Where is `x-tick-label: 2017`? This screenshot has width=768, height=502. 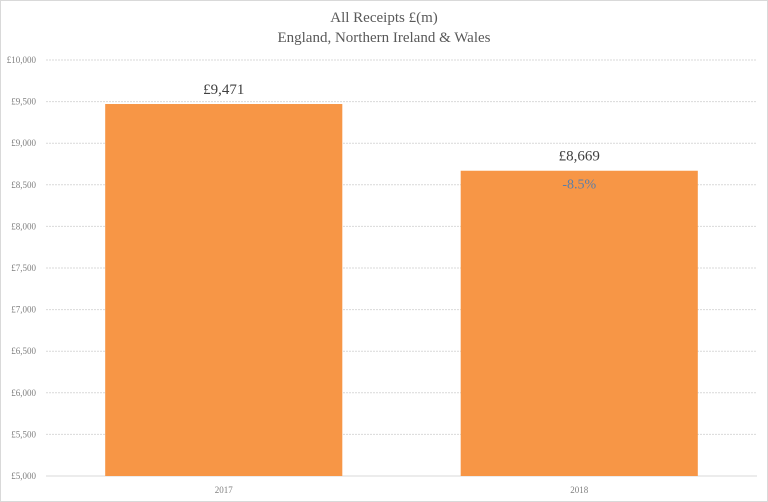
x-tick-label: 2017 is located at coordinates (224, 490).